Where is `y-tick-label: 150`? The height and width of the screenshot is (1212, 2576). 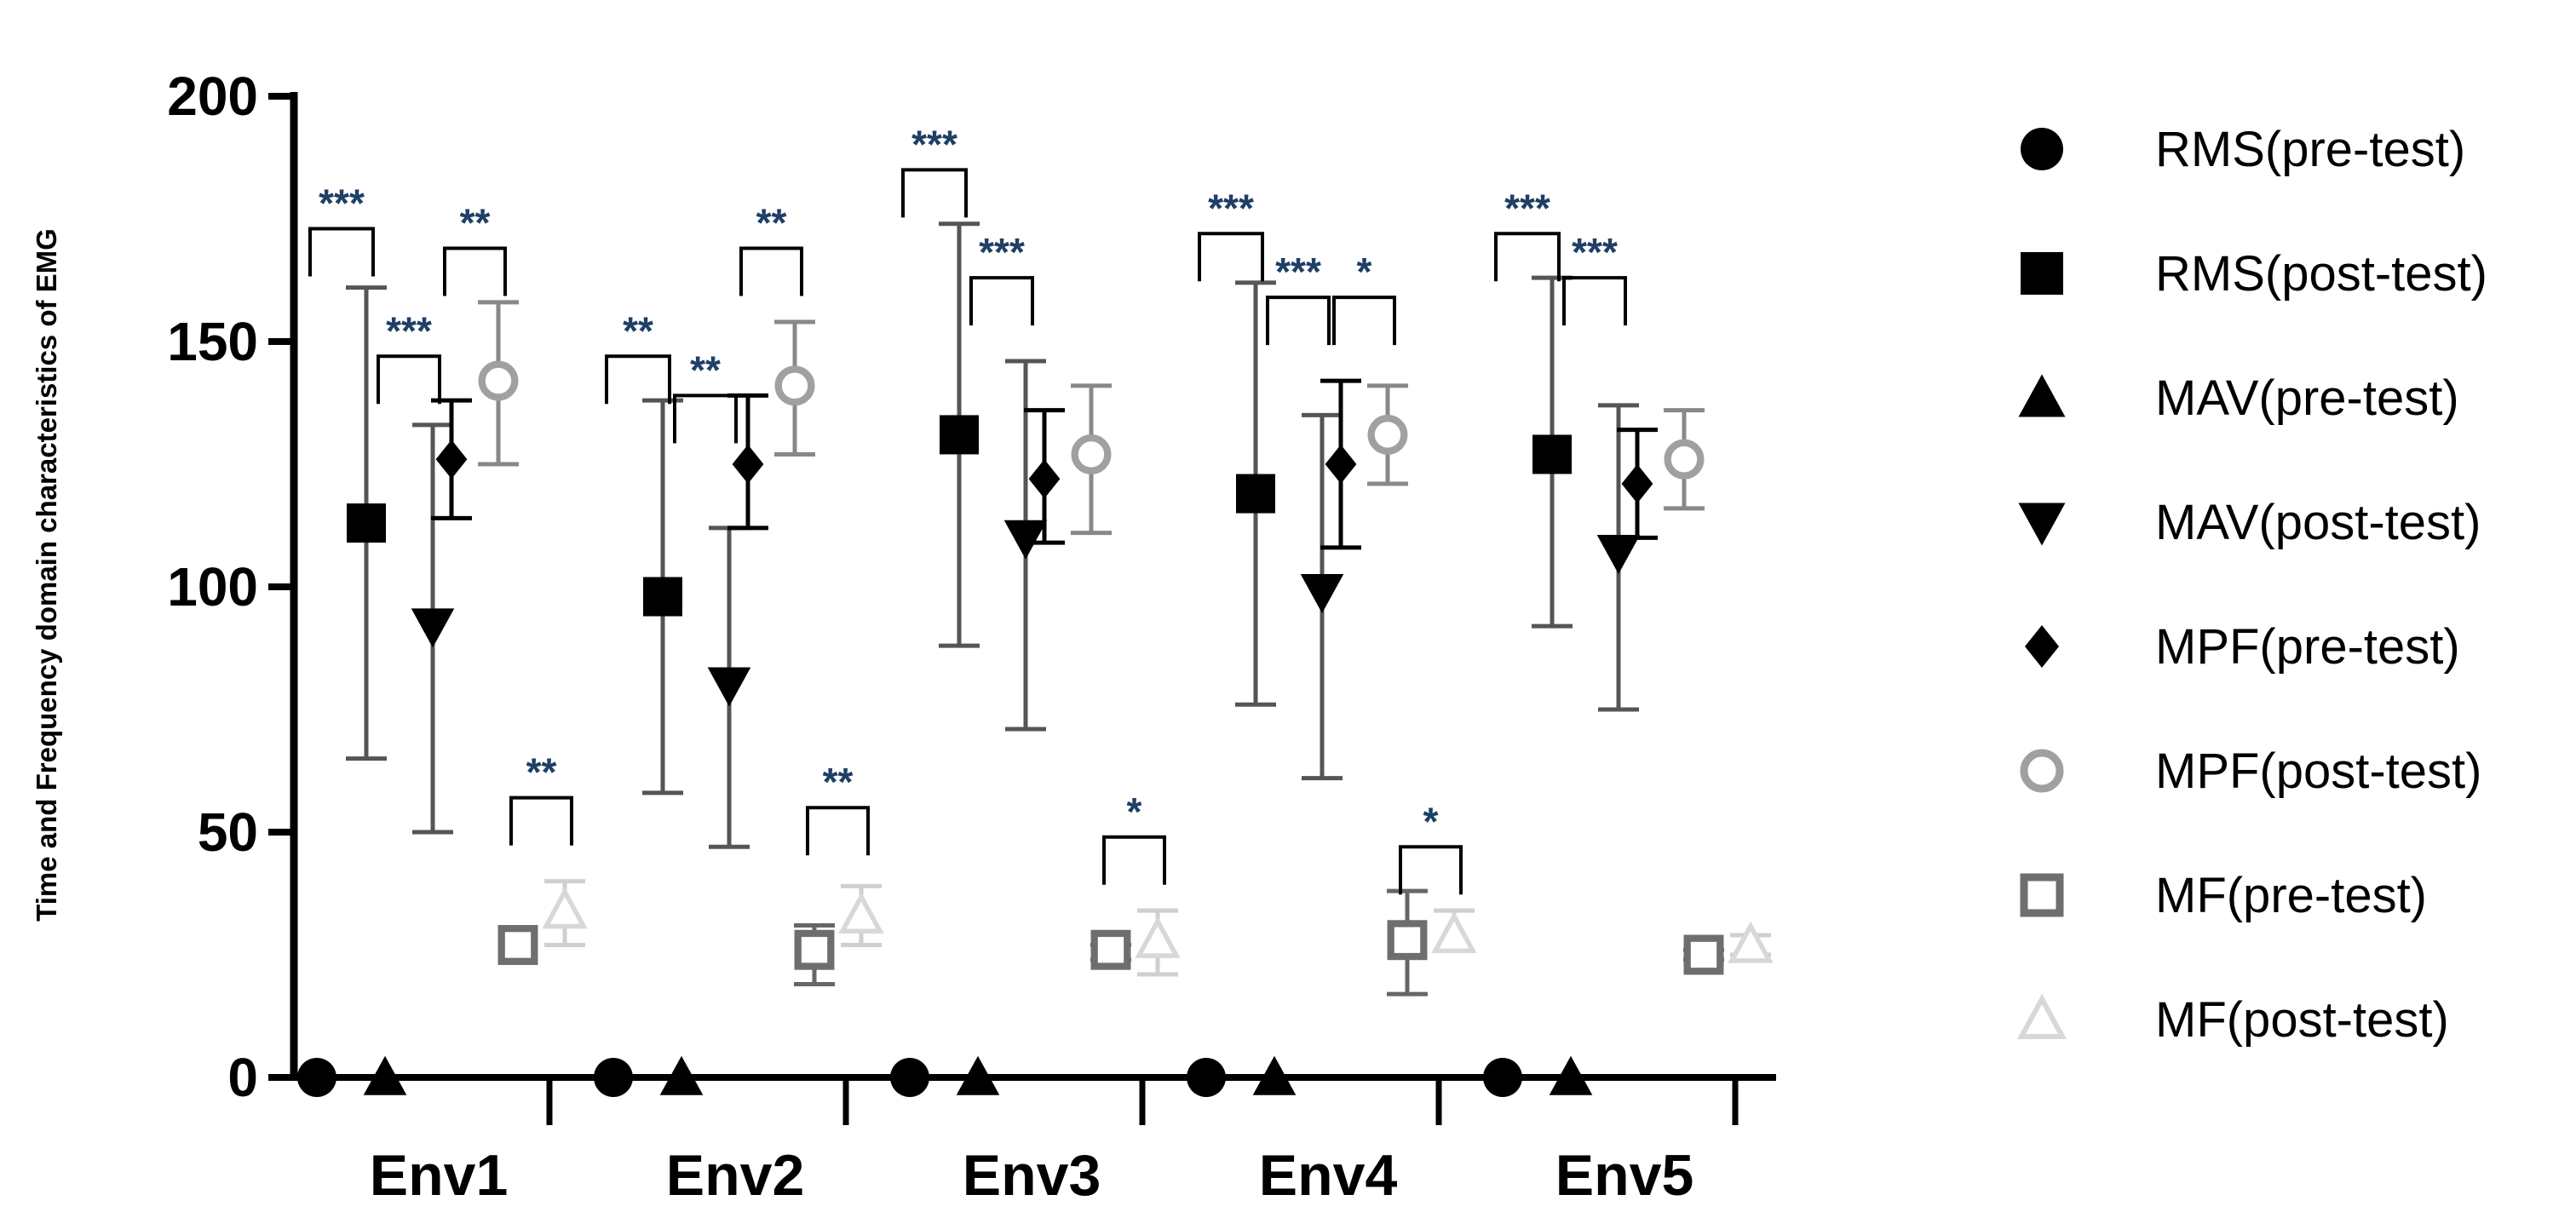
y-tick-label: 150 is located at coordinates (213, 342).